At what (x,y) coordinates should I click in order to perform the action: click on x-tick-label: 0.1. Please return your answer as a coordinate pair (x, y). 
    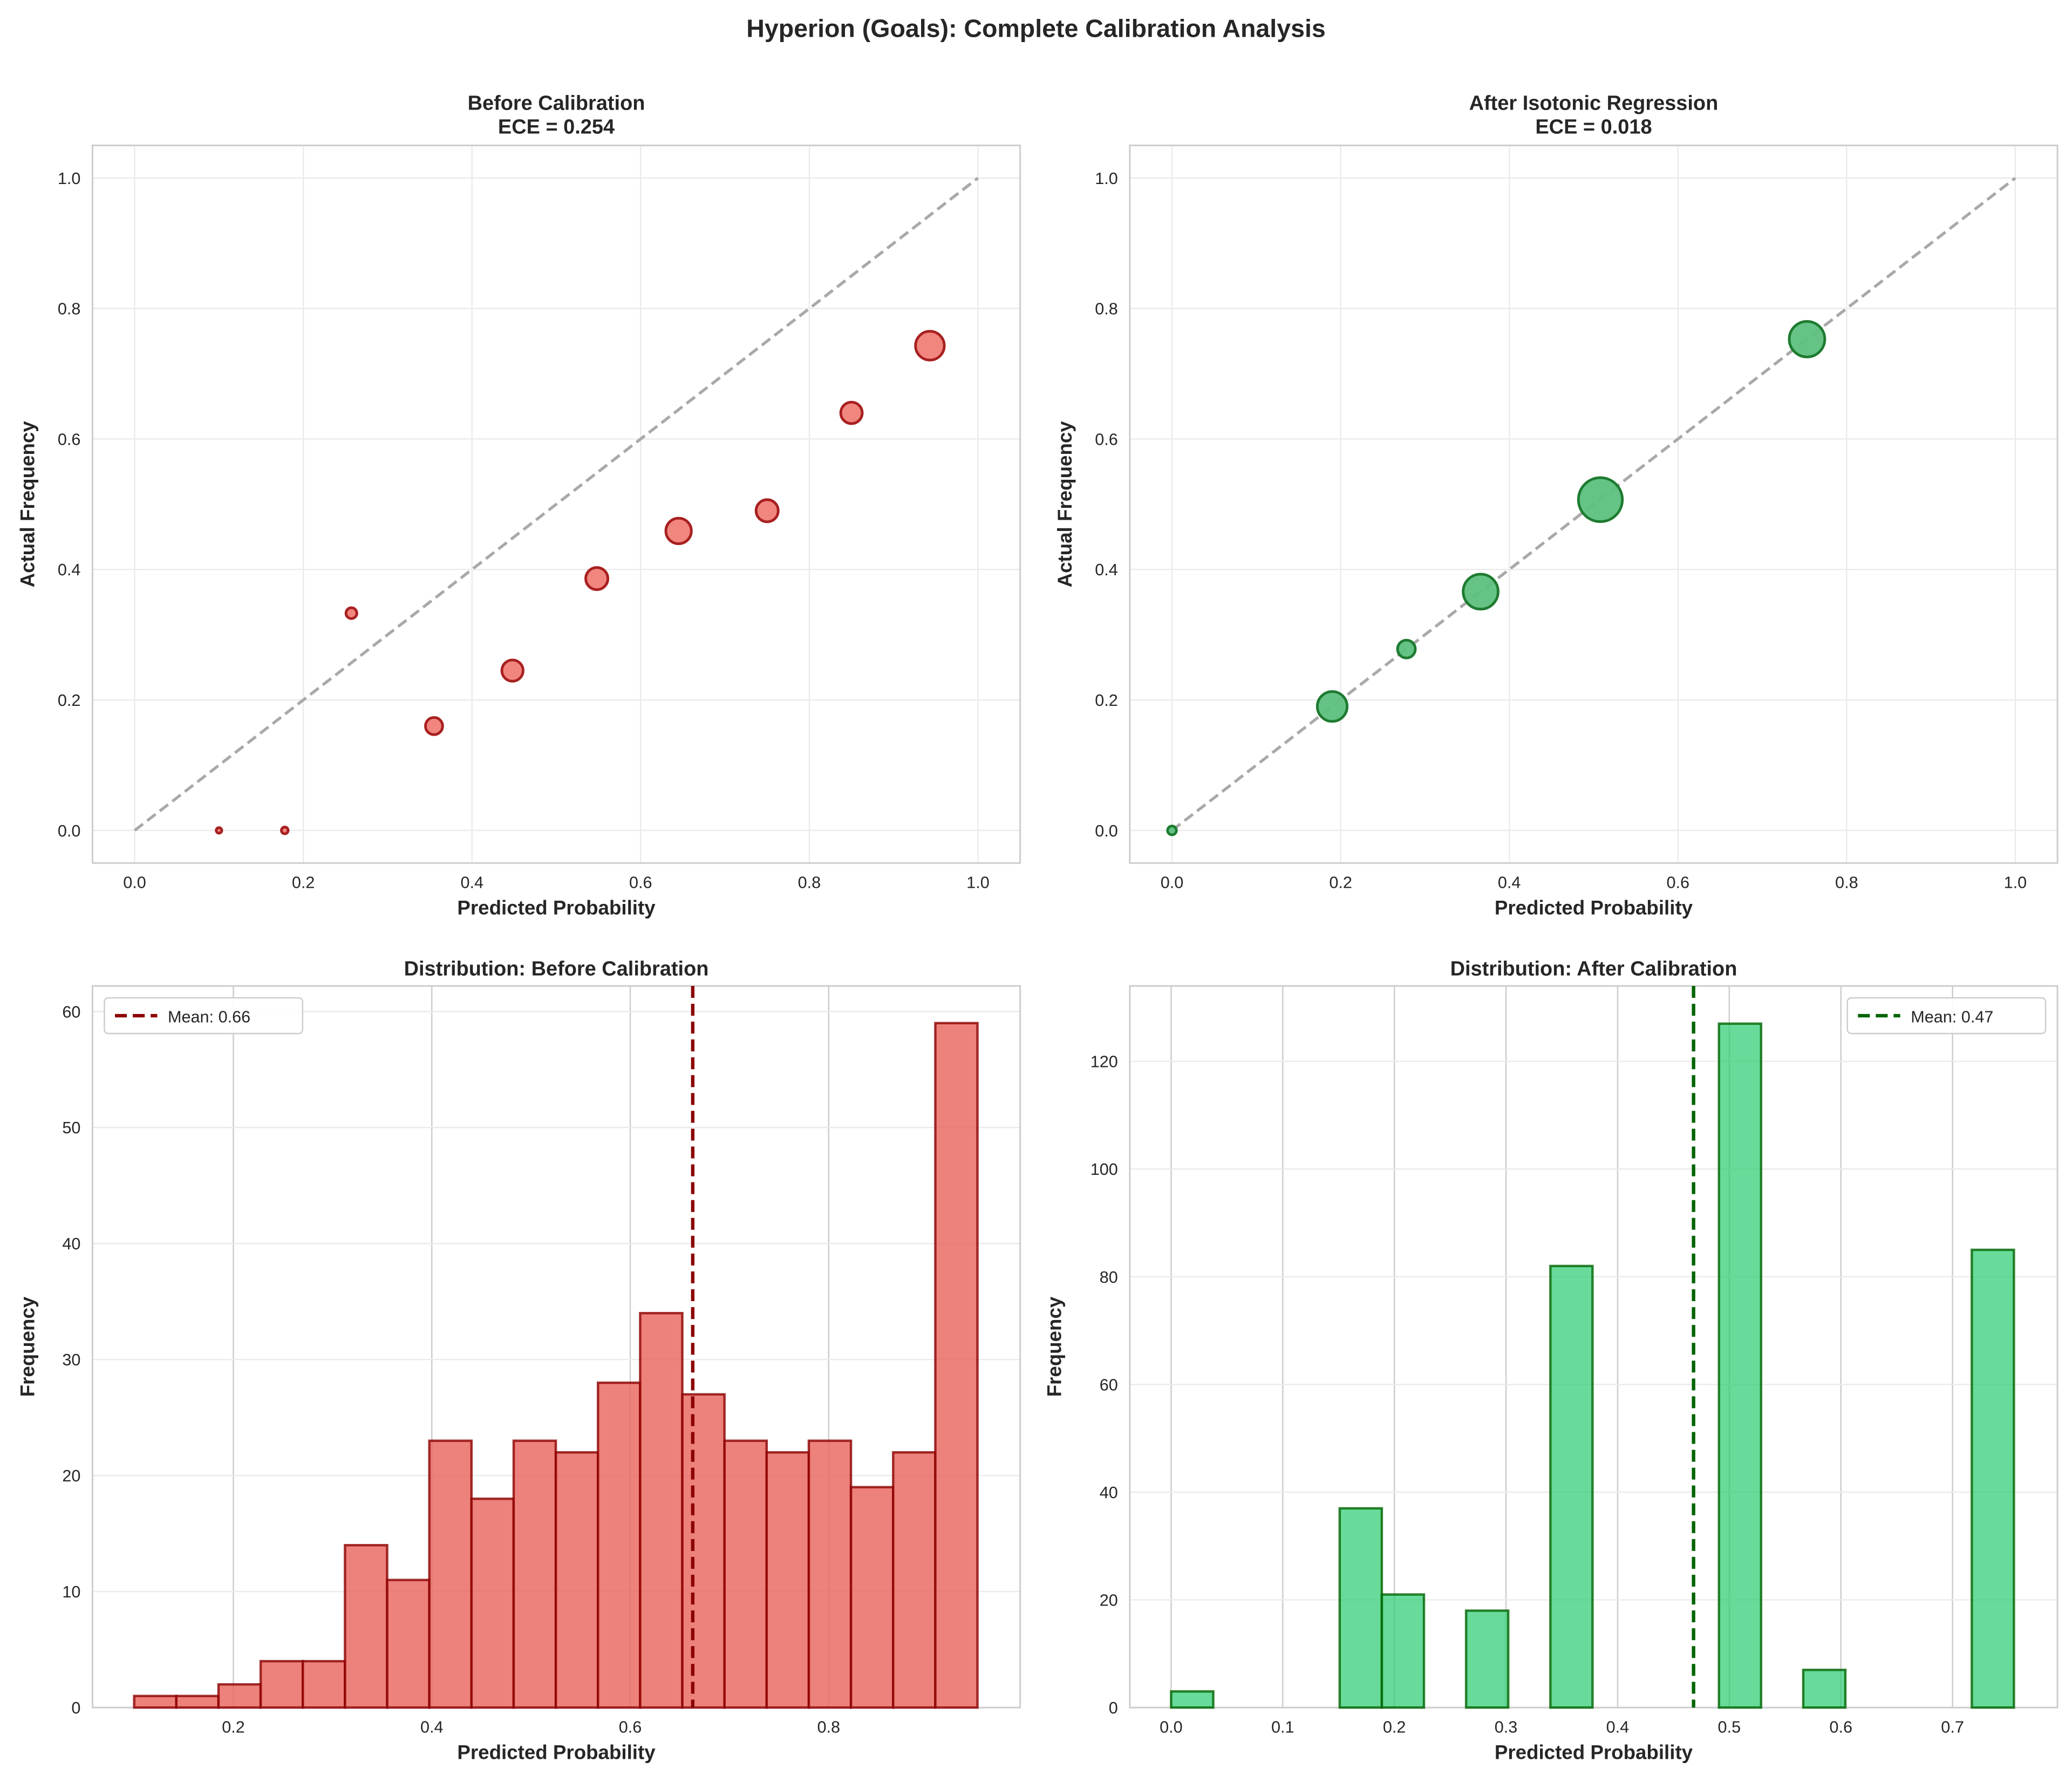
    Looking at the image, I should click on (1282, 1727).